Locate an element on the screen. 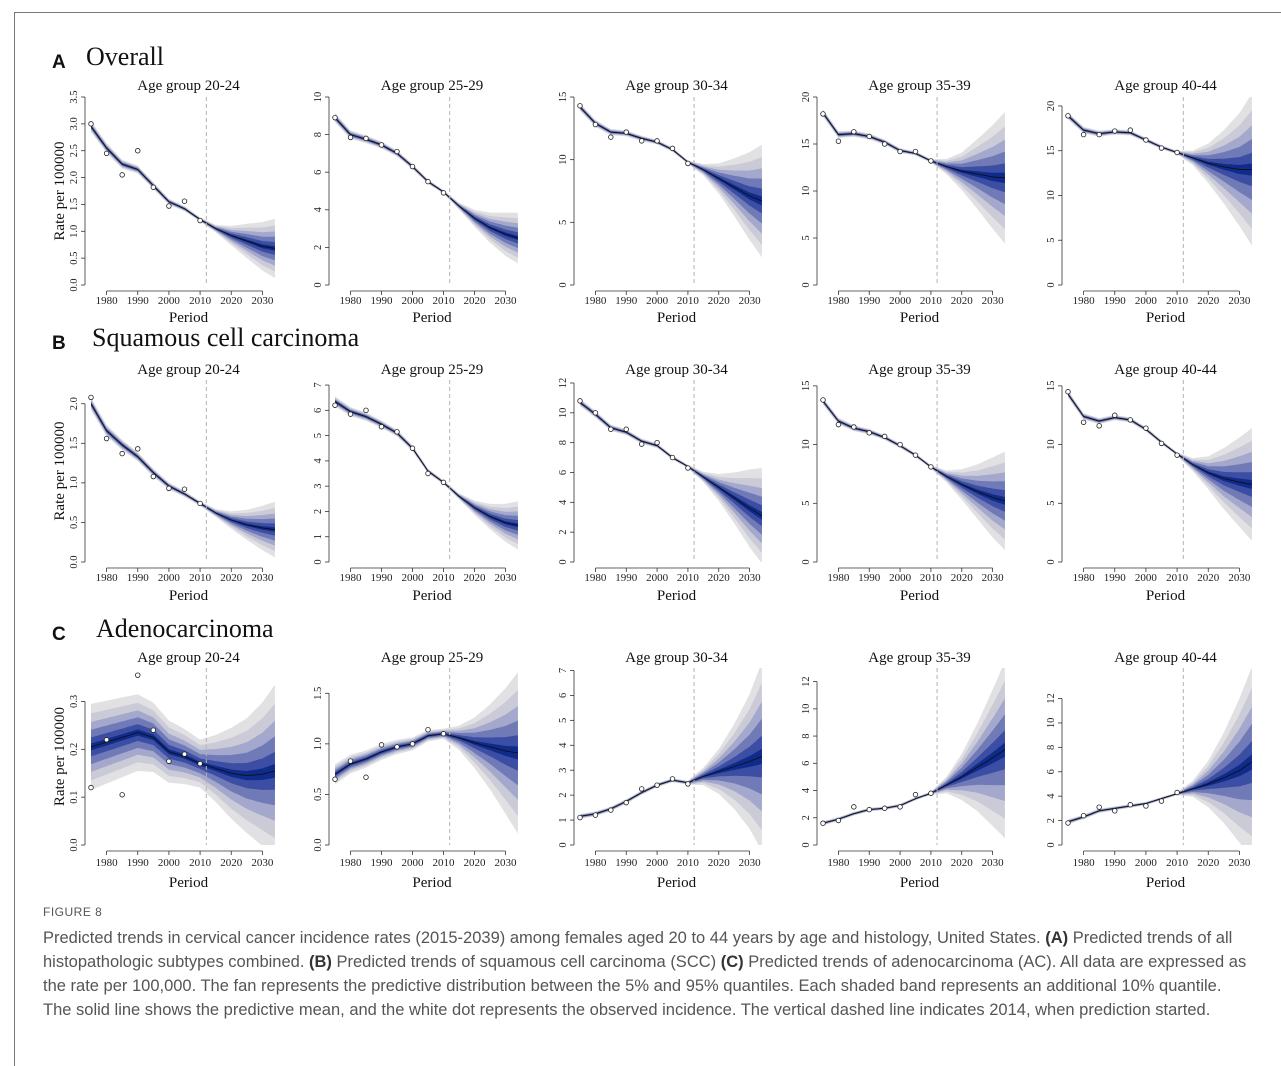  section-a-letter: A is located at coordinates (59, 62).